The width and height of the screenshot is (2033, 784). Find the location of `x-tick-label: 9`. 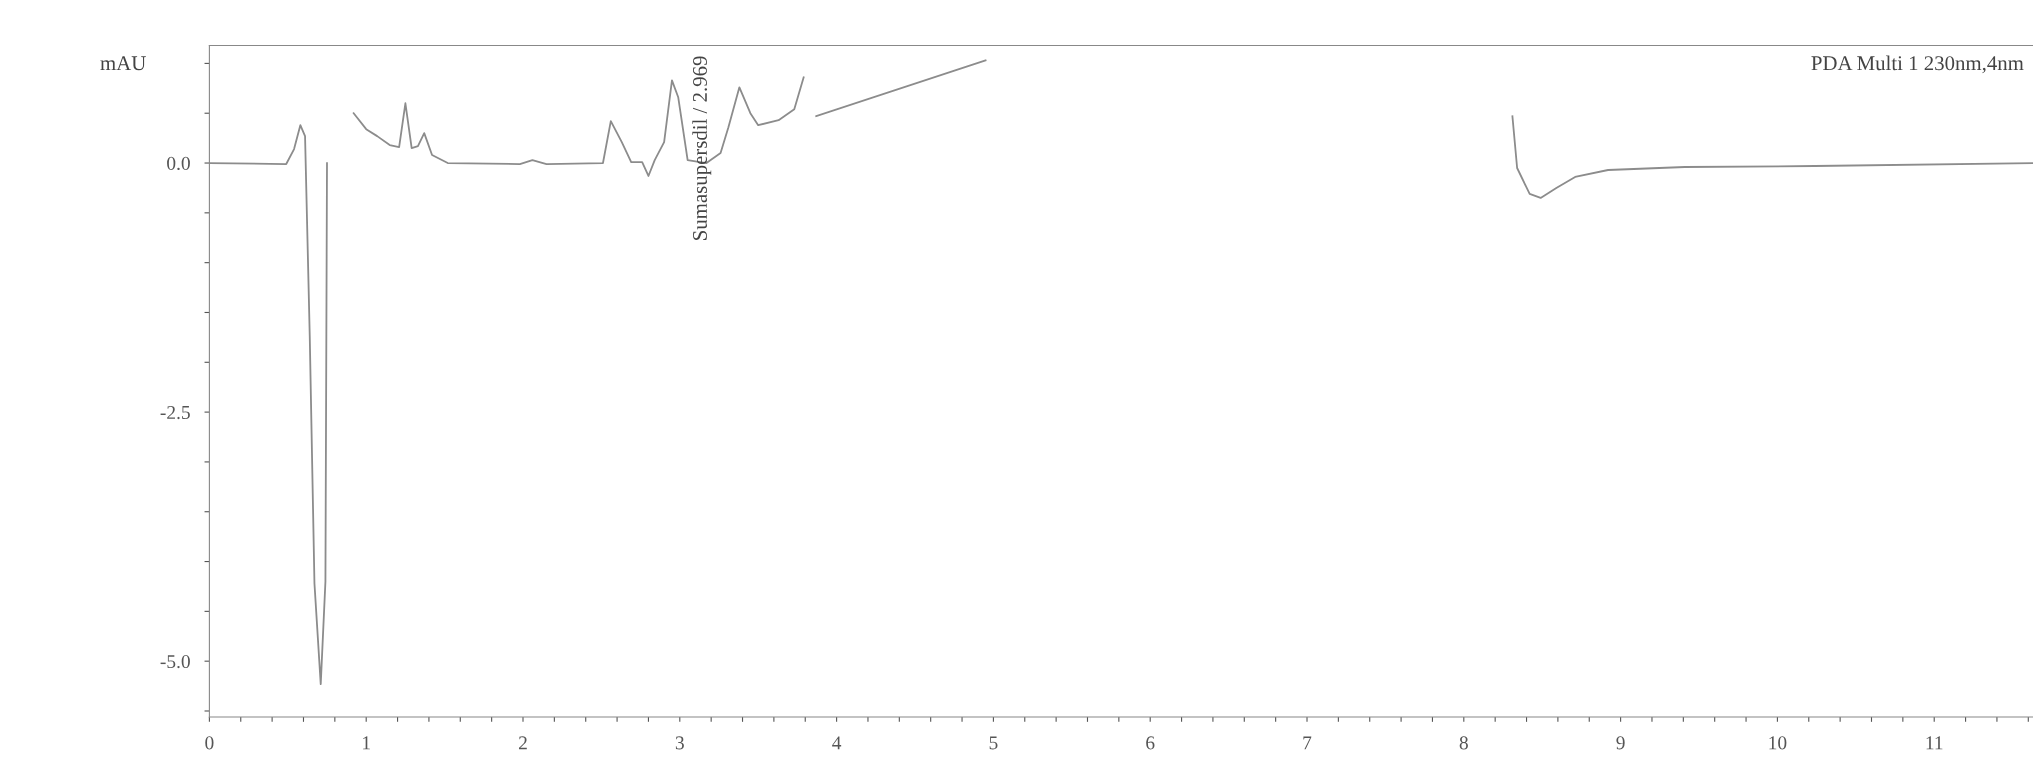

x-tick-label: 9 is located at coordinates (1620, 743).